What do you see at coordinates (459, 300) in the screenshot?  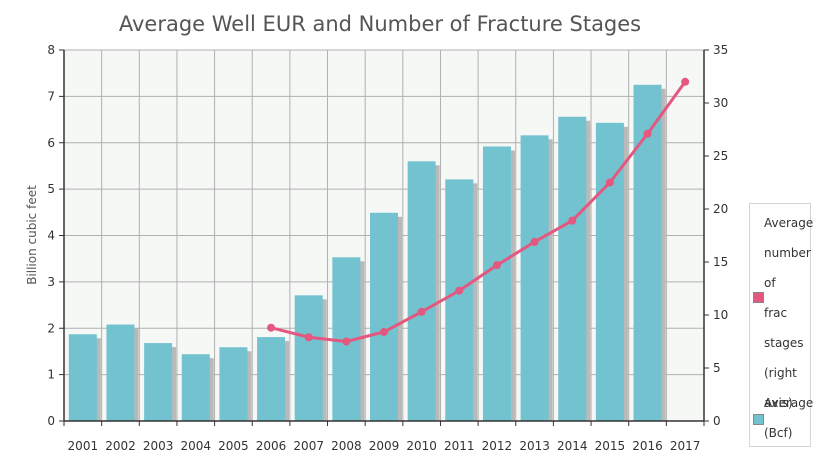 I see `bar-2011` at bounding box center [459, 300].